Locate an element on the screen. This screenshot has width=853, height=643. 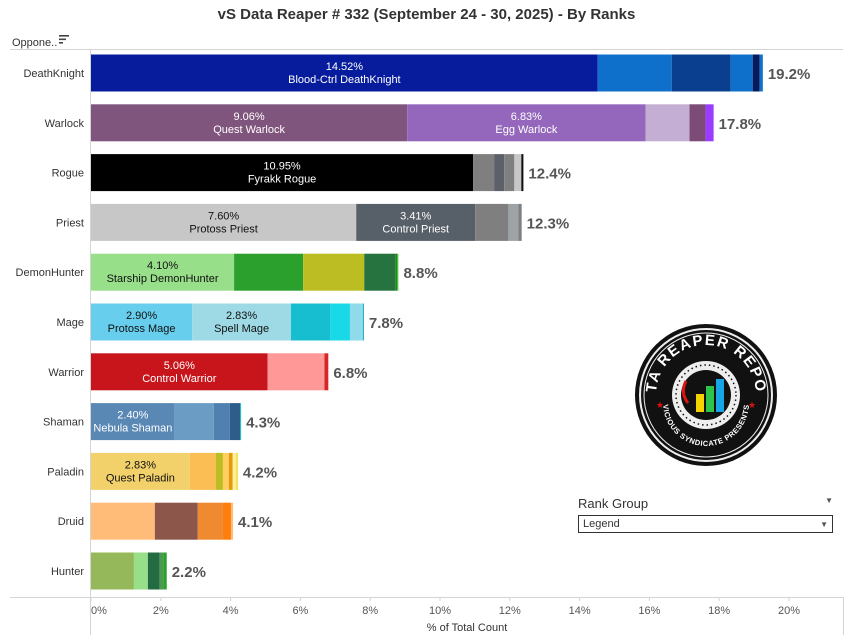
x-tick-label: 8% is located at coordinates (370, 611).